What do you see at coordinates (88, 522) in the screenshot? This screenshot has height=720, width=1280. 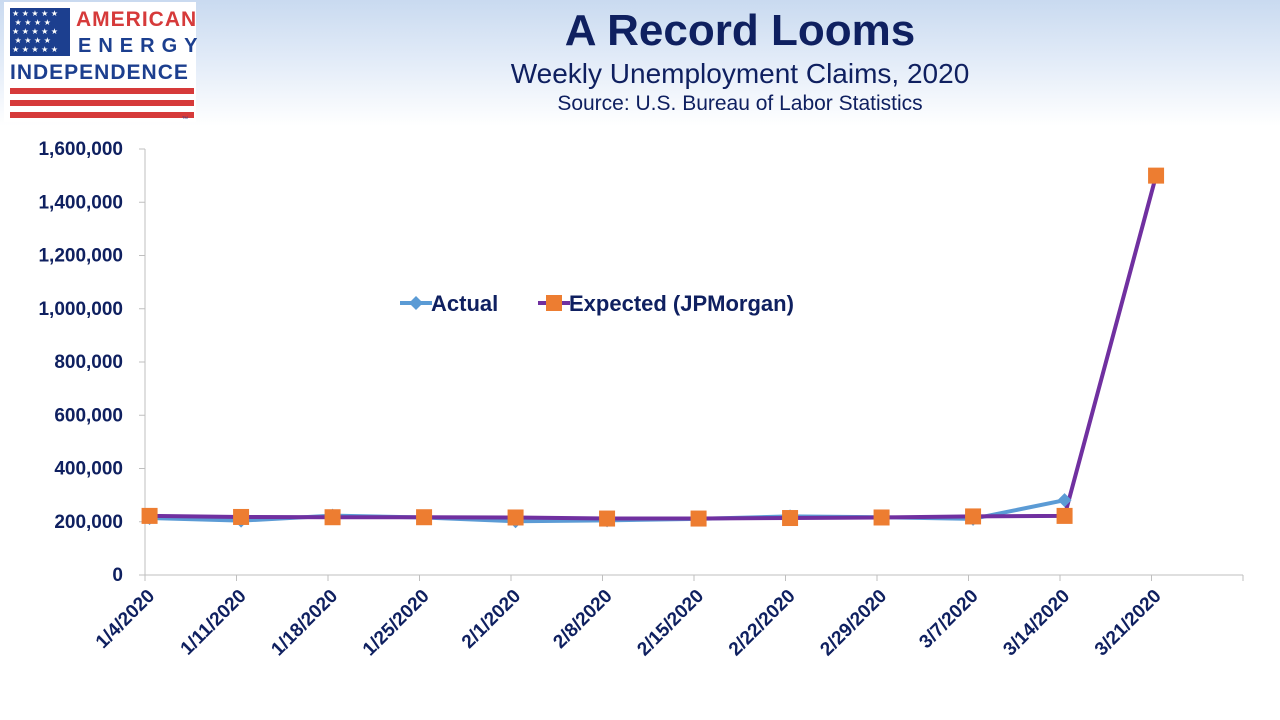 I see `y-tick-label: 200,000` at bounding box center [88, 522].